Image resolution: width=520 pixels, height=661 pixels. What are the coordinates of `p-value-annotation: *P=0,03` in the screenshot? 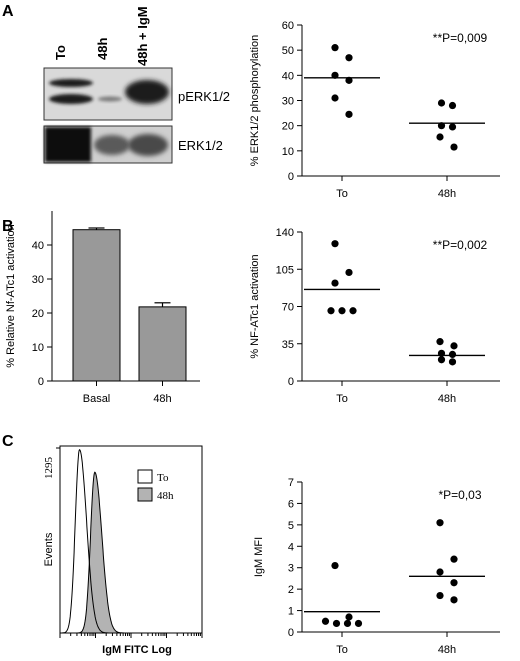 It's located at (459, 495).